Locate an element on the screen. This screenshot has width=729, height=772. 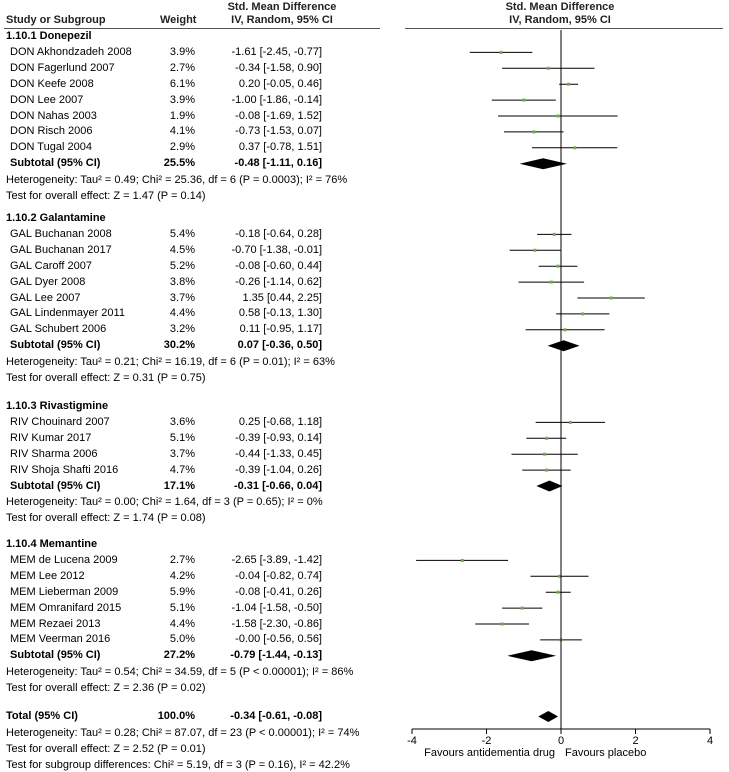
study-name: RIV Chouinard 2007 is located at coordinates (60, 421).